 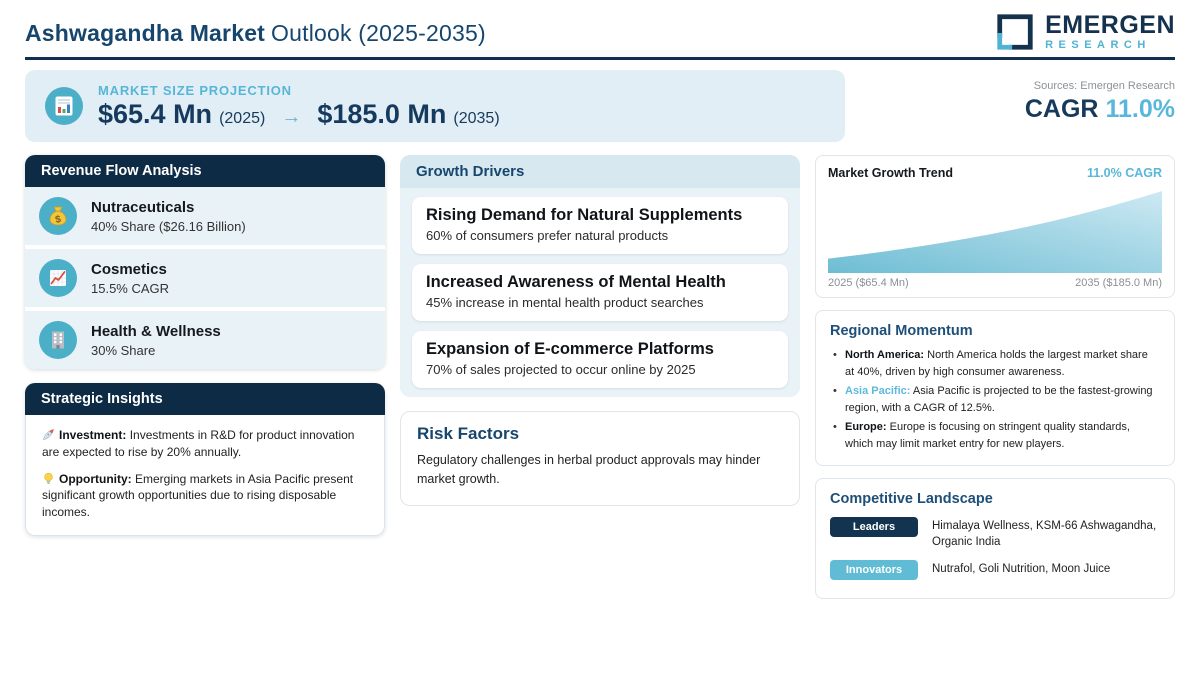 I want to click on growth-drivers-title: Growth Drivers, so click(x=600, y=171).